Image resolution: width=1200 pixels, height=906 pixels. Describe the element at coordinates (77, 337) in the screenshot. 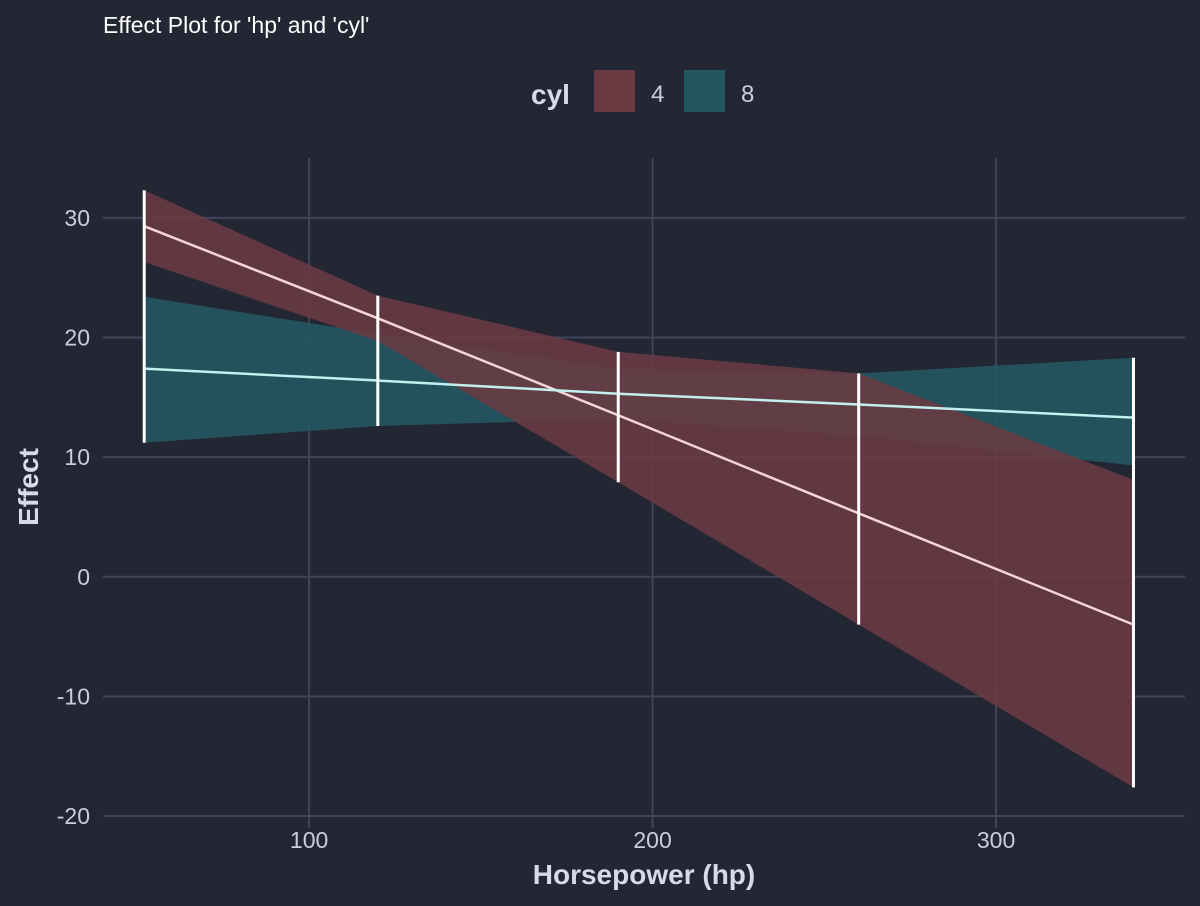

I see `y-tick-label: 20` at that location.